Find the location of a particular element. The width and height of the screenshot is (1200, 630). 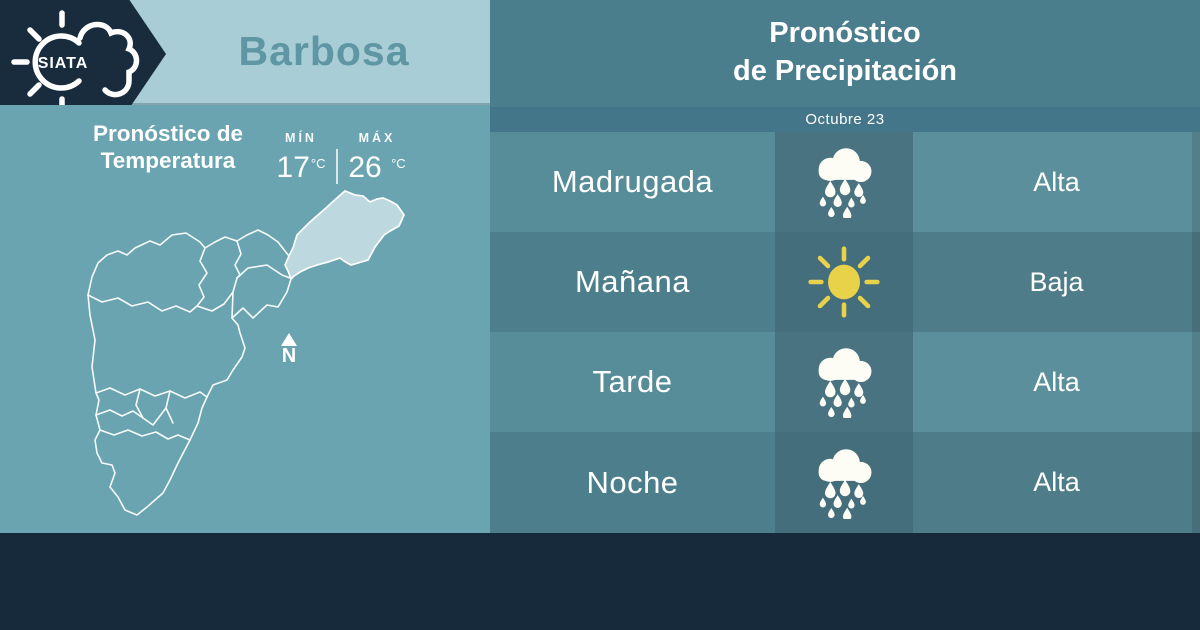

north-arrow-icon is located at coordinates (289, 339).